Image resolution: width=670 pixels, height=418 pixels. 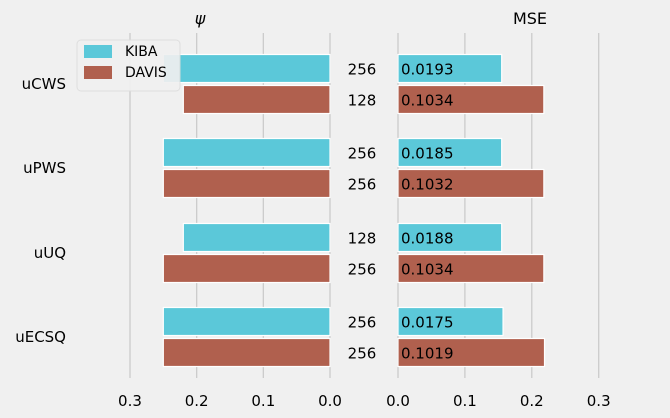 I want to click on psi-panel-title: ψ, so click(x=200, y=18).